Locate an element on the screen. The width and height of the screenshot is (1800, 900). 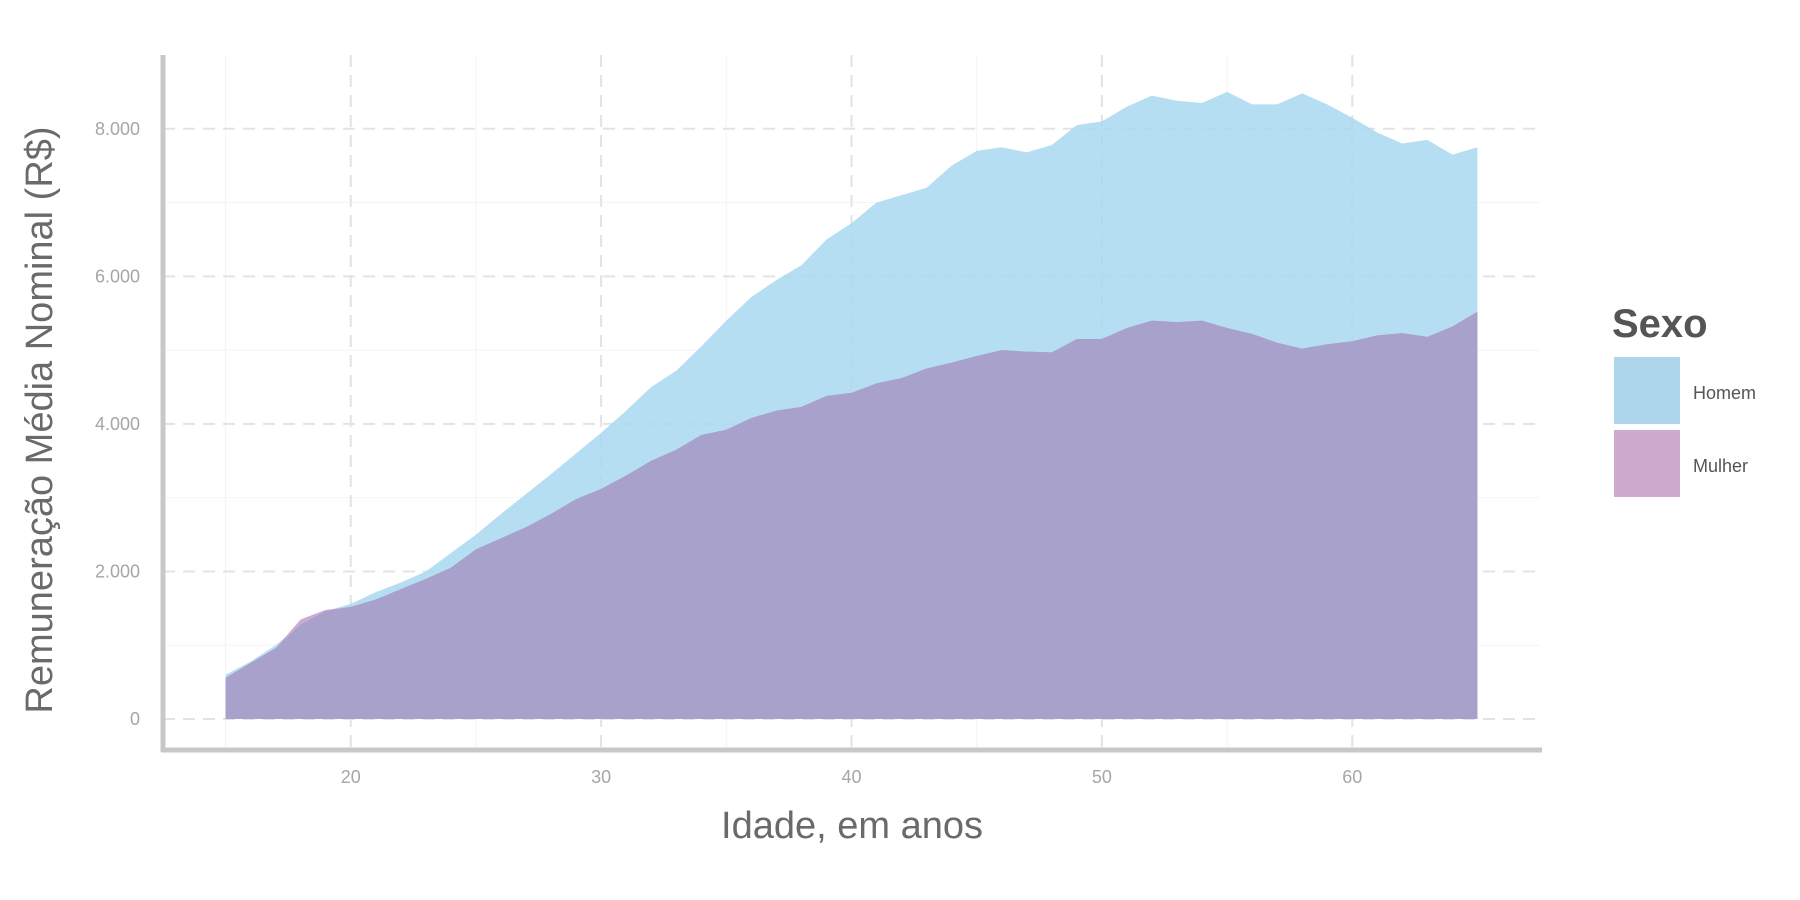
y-axis-title: Remuneração Média Nominal (R$) is located at coordinates (40, 419).